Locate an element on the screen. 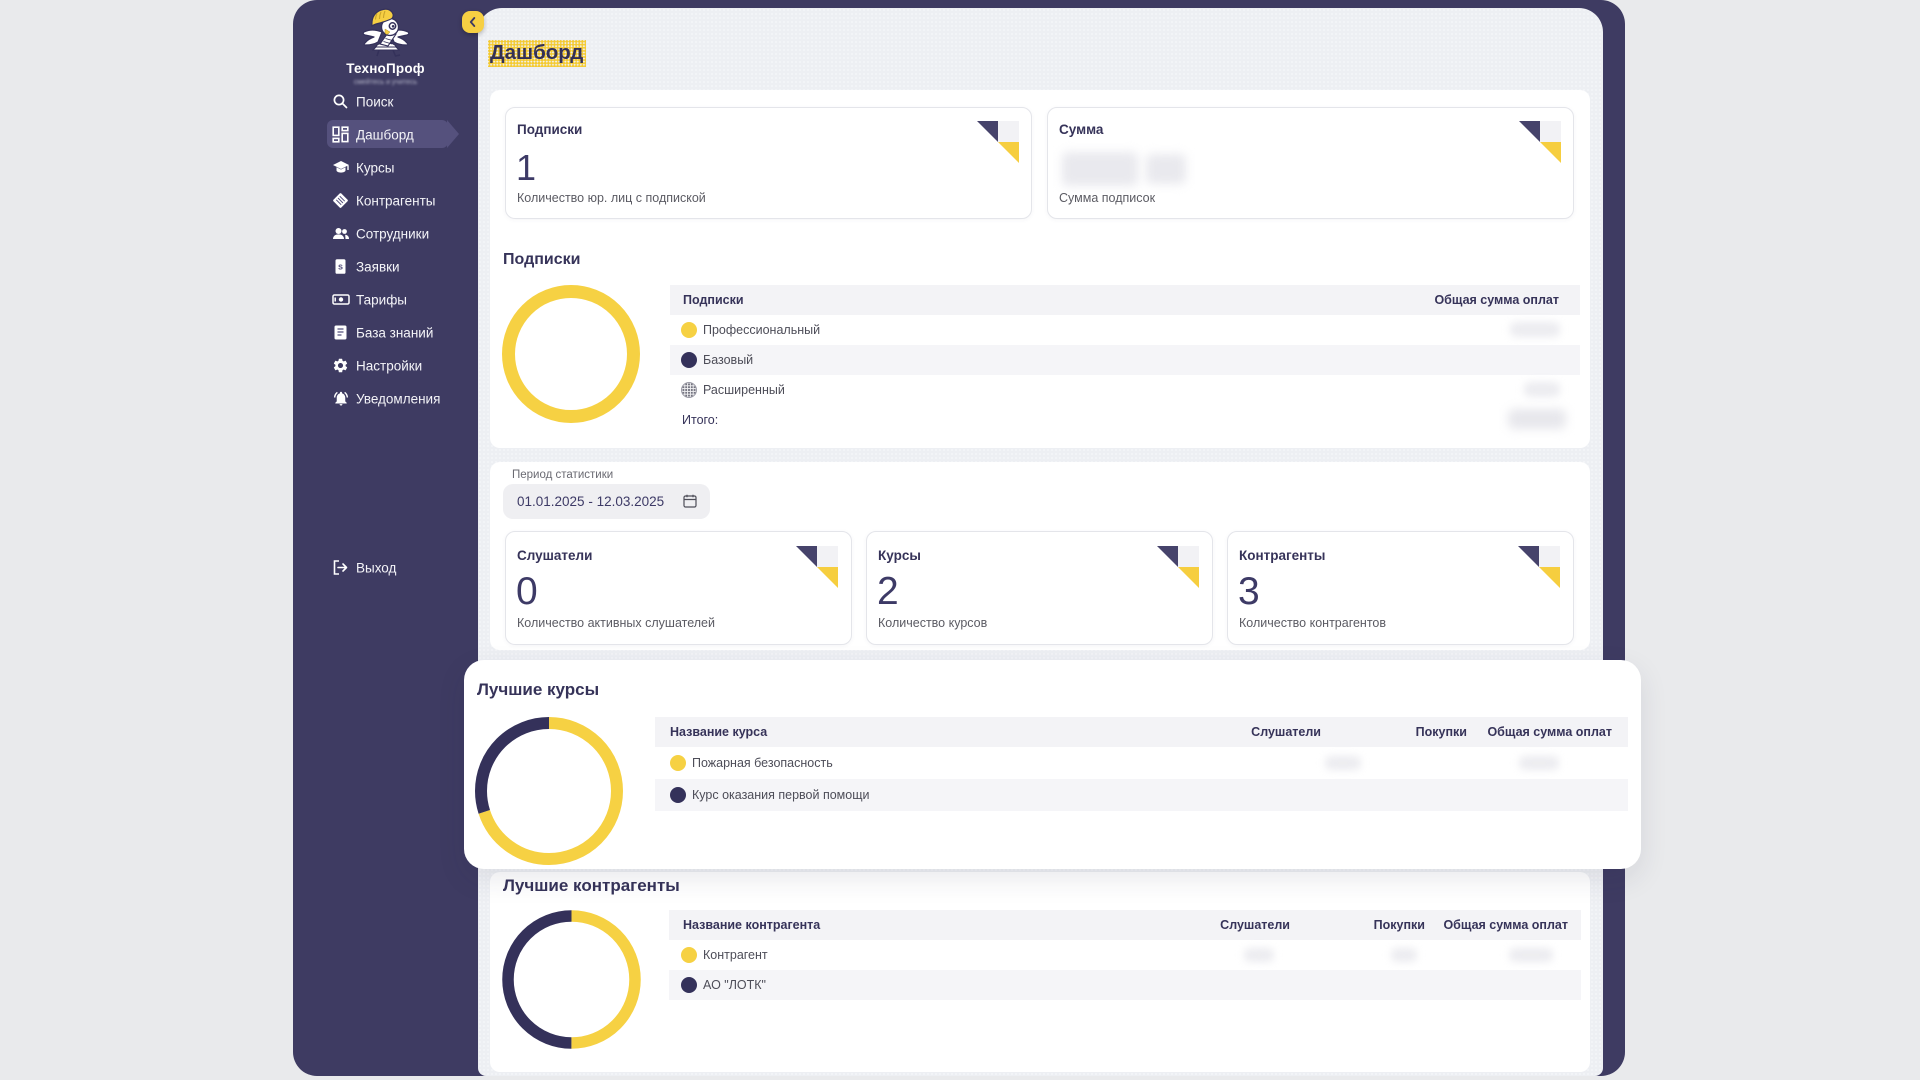 Image resolution: width=1920 pixels, height=1080 pixels. svg-text: s is located at coordinates (340, 267).